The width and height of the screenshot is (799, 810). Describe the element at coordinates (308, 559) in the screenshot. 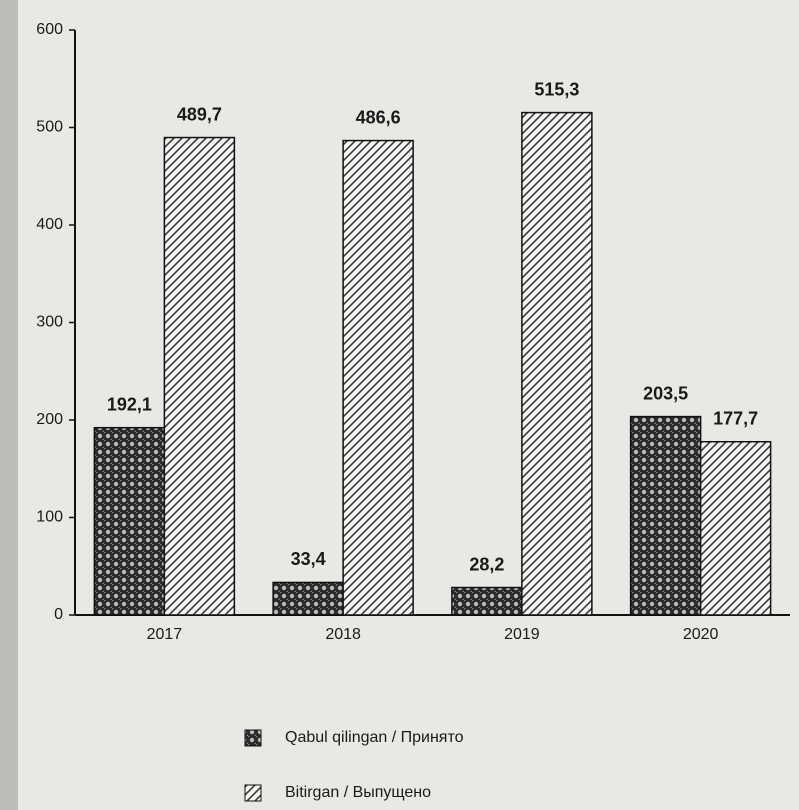

I see `value-label: 33,4` at that location.